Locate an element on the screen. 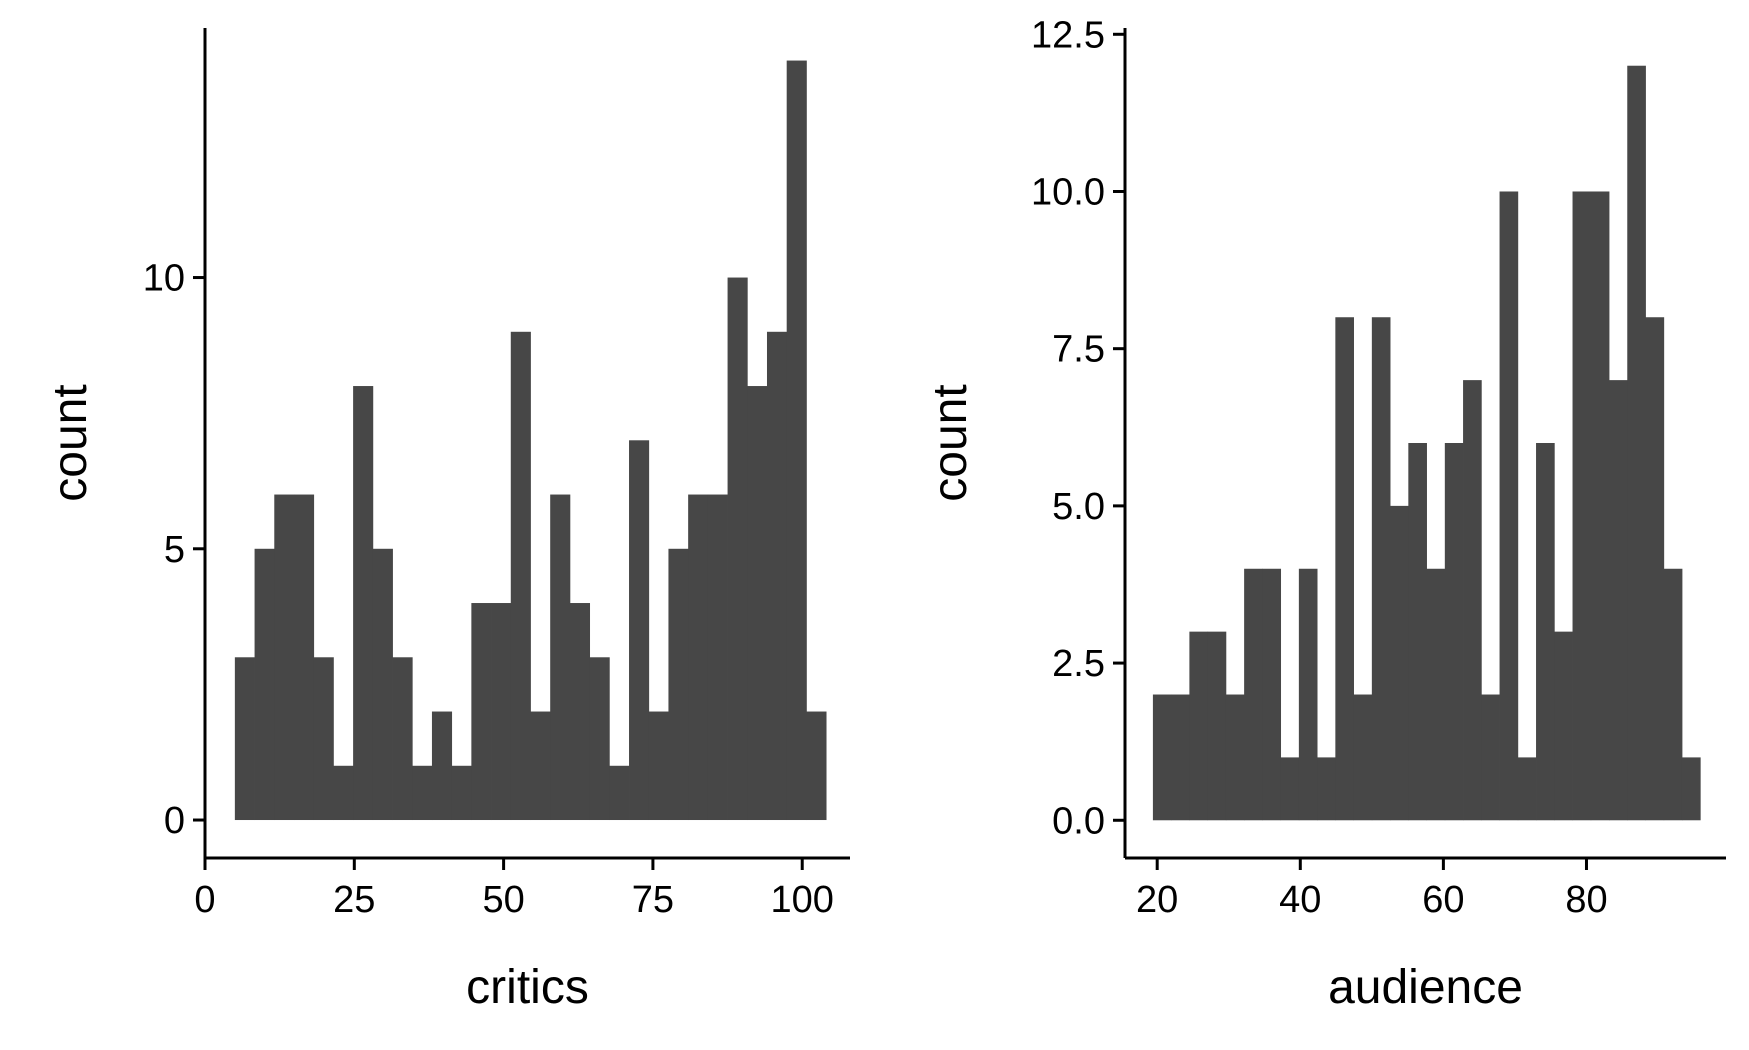 This screenshot has height=1050, width=1749. audience-x-tick-label: 40 is located at coordinates (1300, 900).